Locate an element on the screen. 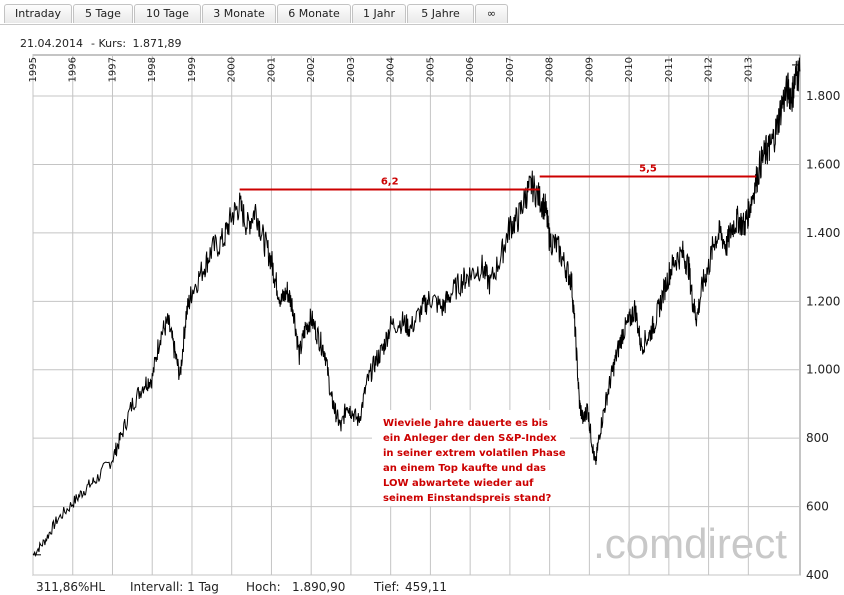  y-tick-label: 400 is located at coordinates (817, 574).